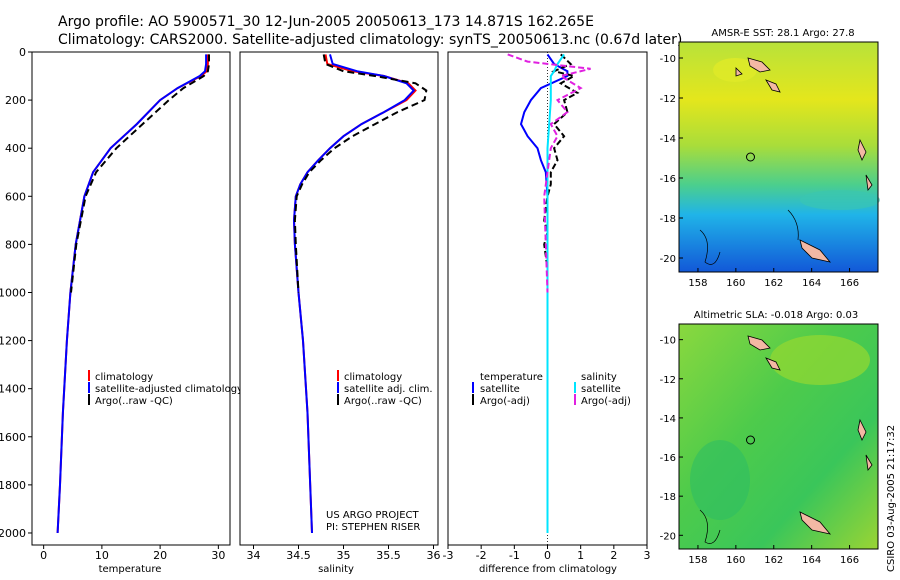  I want to click on credit-label: CSIRO 03-Aug-2005 21:17:32, so click(891, 498).